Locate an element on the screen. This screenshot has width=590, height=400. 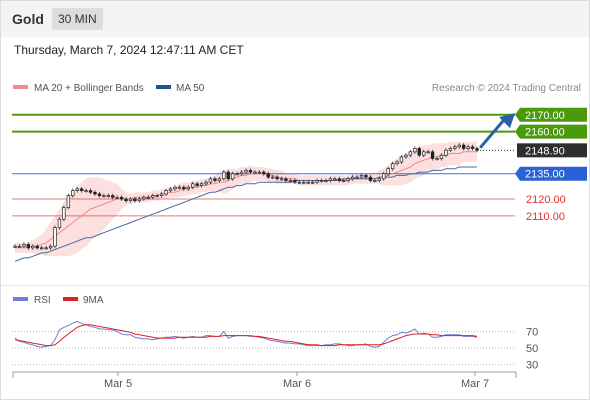
level-label-2160-00: 2160.00 is located at coordinates (545, 133).